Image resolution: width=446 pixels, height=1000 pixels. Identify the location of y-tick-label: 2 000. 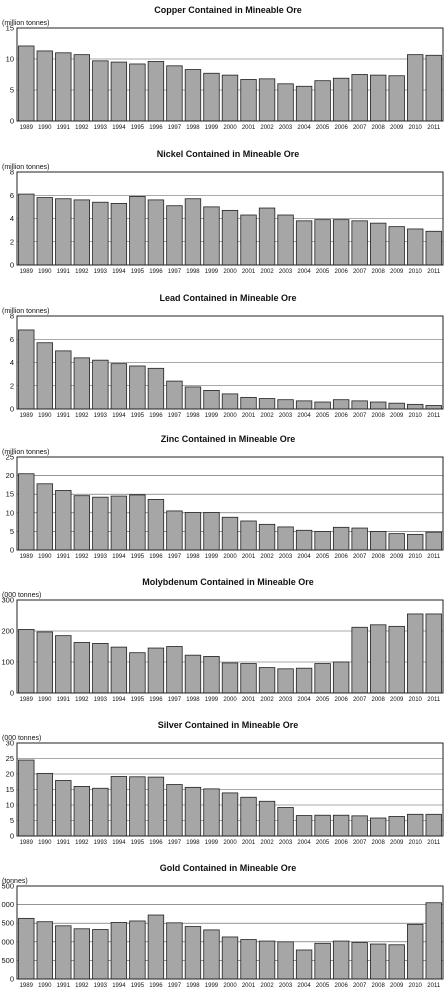
(7, 904).